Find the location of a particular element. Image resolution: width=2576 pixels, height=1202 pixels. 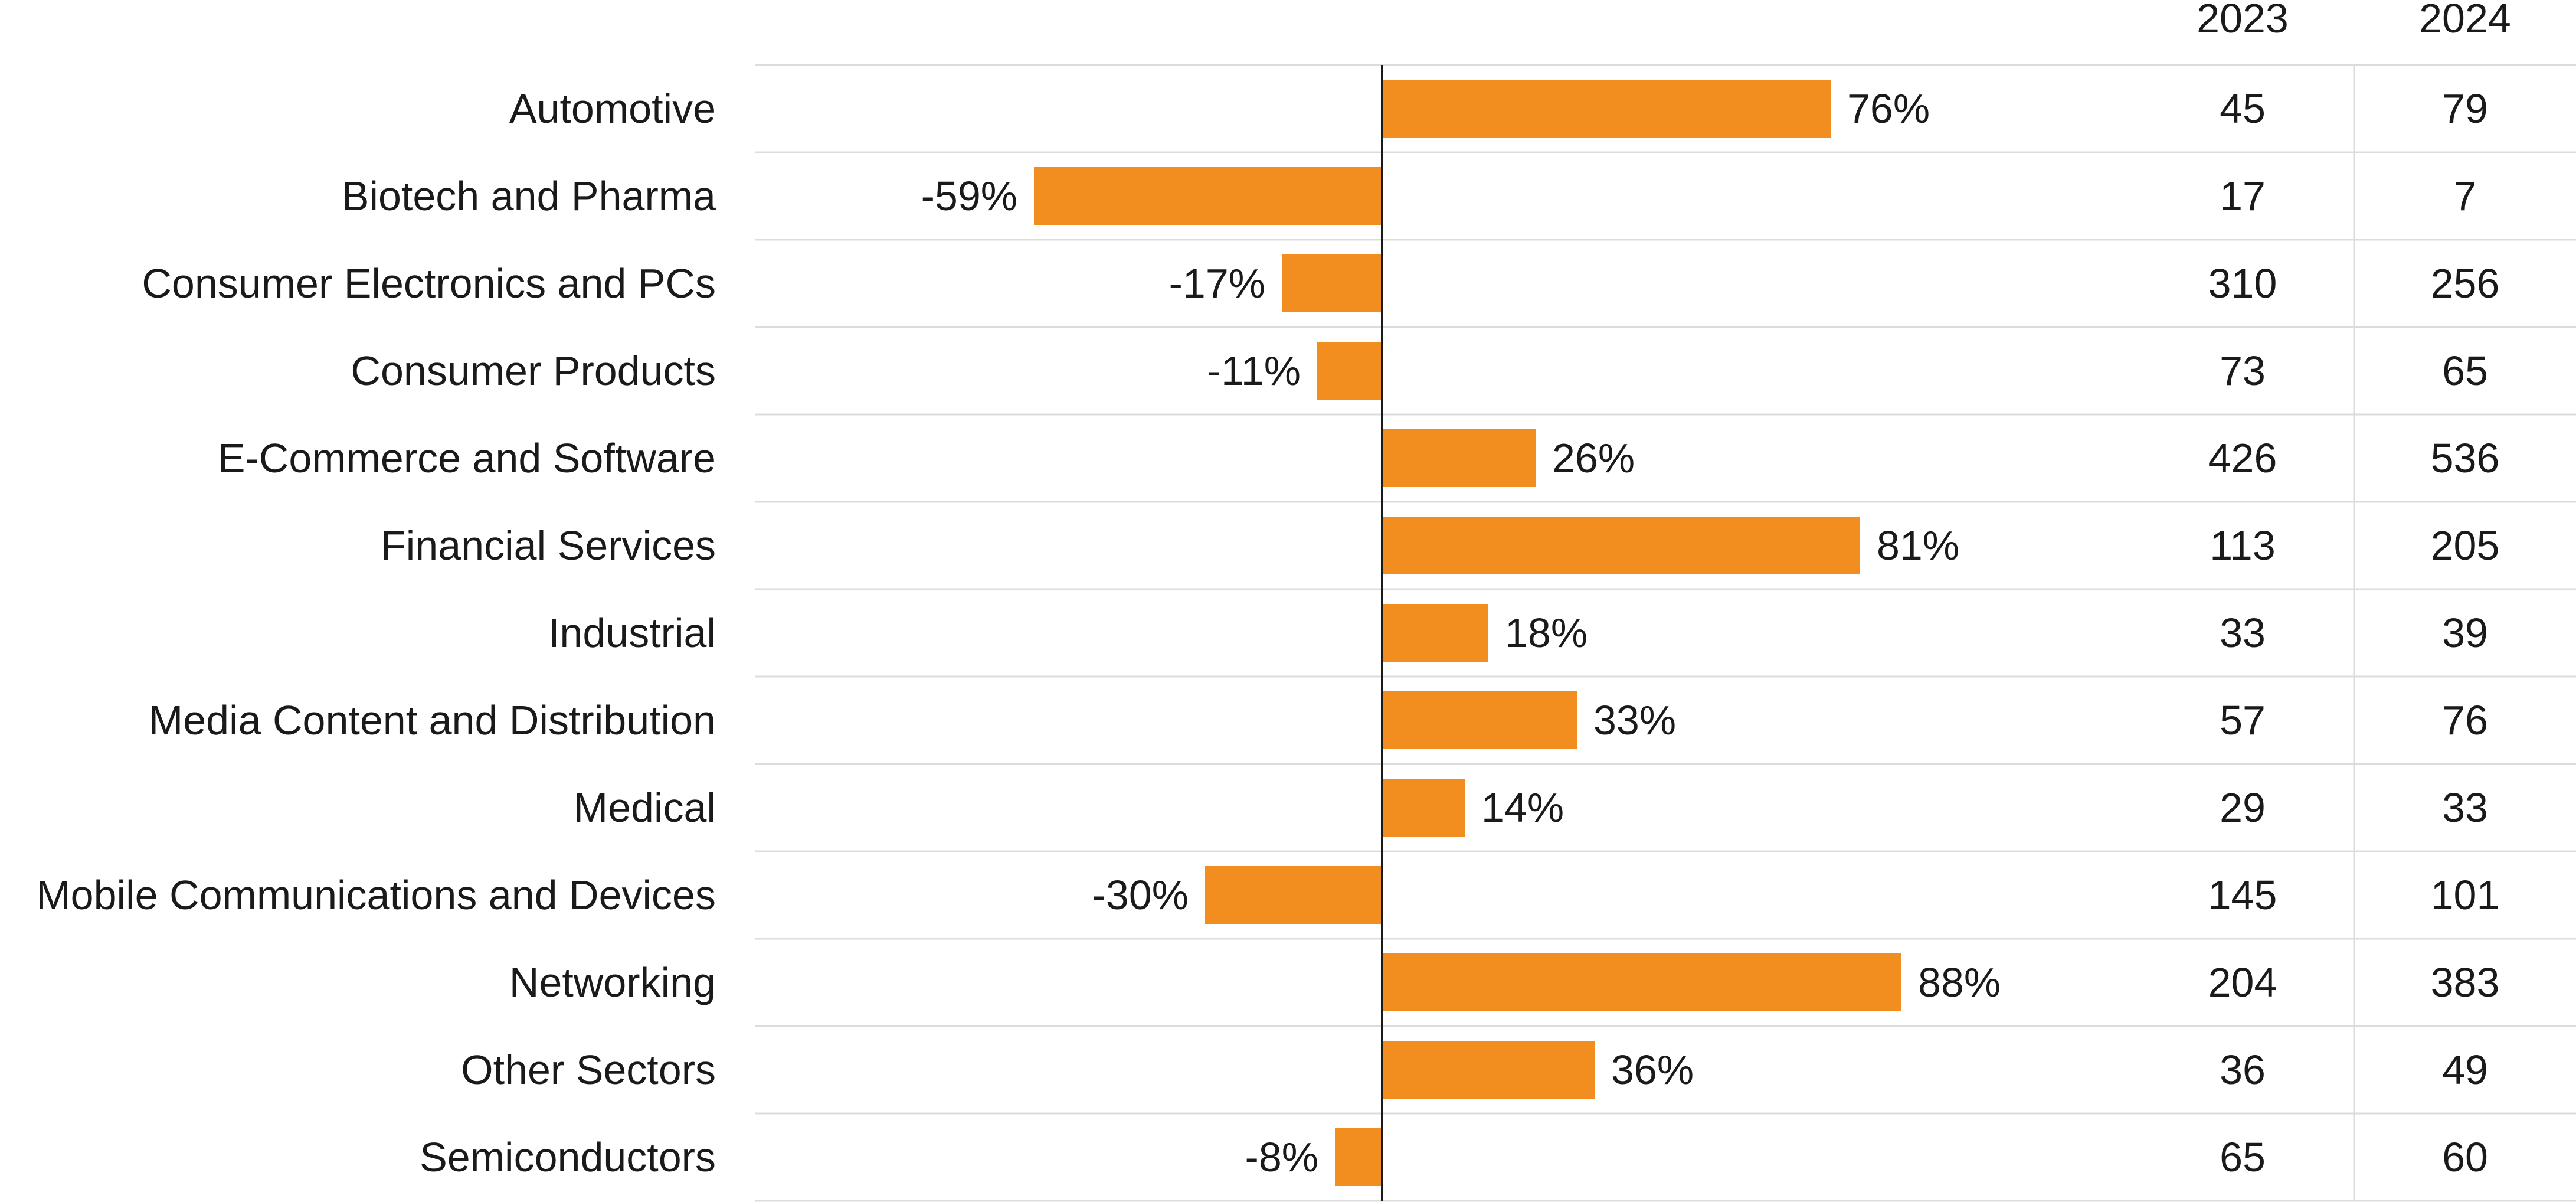

table-cell-2023: 36 is located at coordinates (2243, 1070).